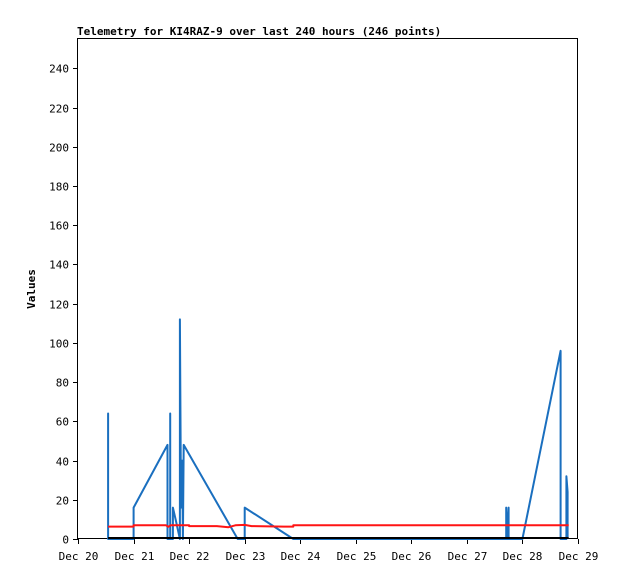 Image resolution: width=618 pixels, height=579 pixels. What do you see at coordinates (357, 556) in the screenshot?
I see `x-tick-label: Dec 25` at bounding box center [357, 556].